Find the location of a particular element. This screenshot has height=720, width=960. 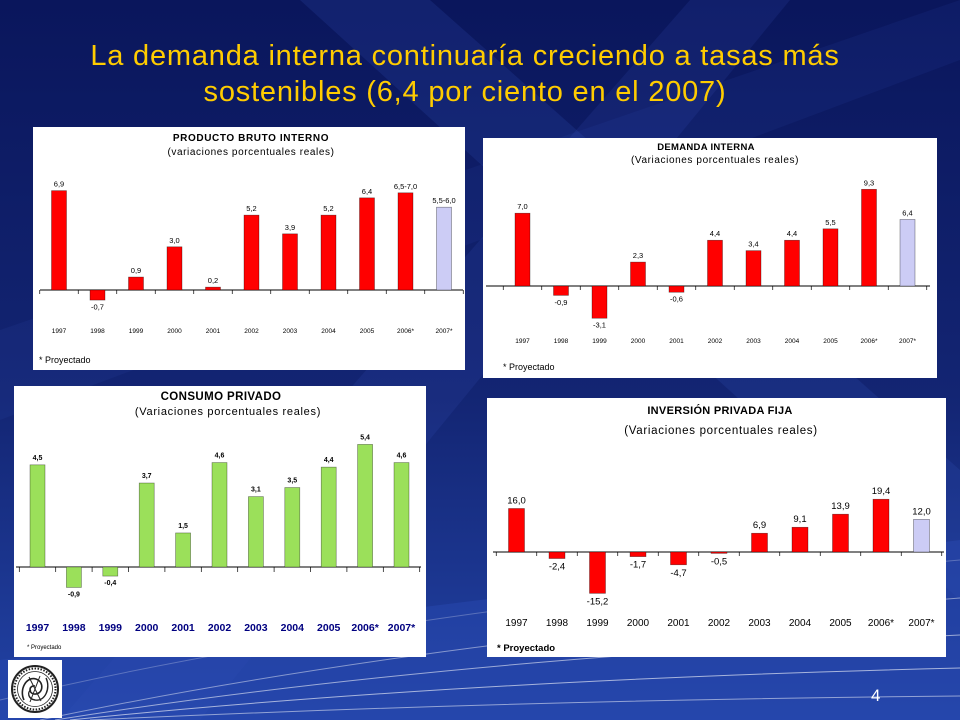

value-label-1999: -3,1 is located at coordinates (599, 325).